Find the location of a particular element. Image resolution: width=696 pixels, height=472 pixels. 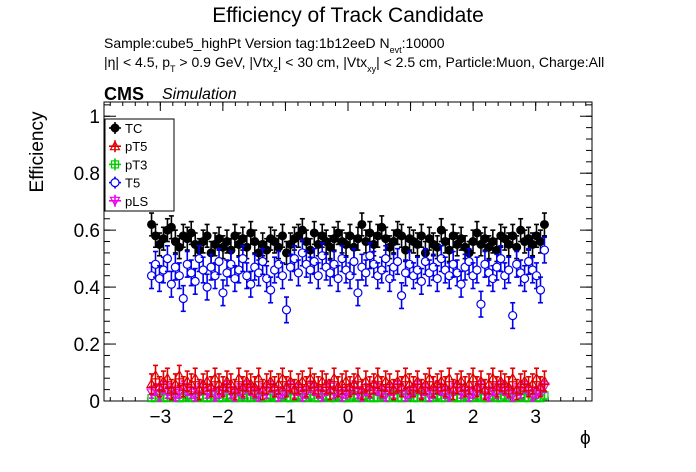

series-TC is located at coordinates (348, 239).